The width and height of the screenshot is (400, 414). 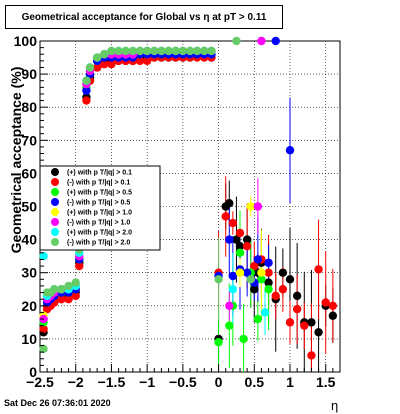 What do you see at coordinates (99, 193) in the screenshot?
I see `legend-entry: (+) with p T/|q| > 0.5` at bounding box center [99, 193].